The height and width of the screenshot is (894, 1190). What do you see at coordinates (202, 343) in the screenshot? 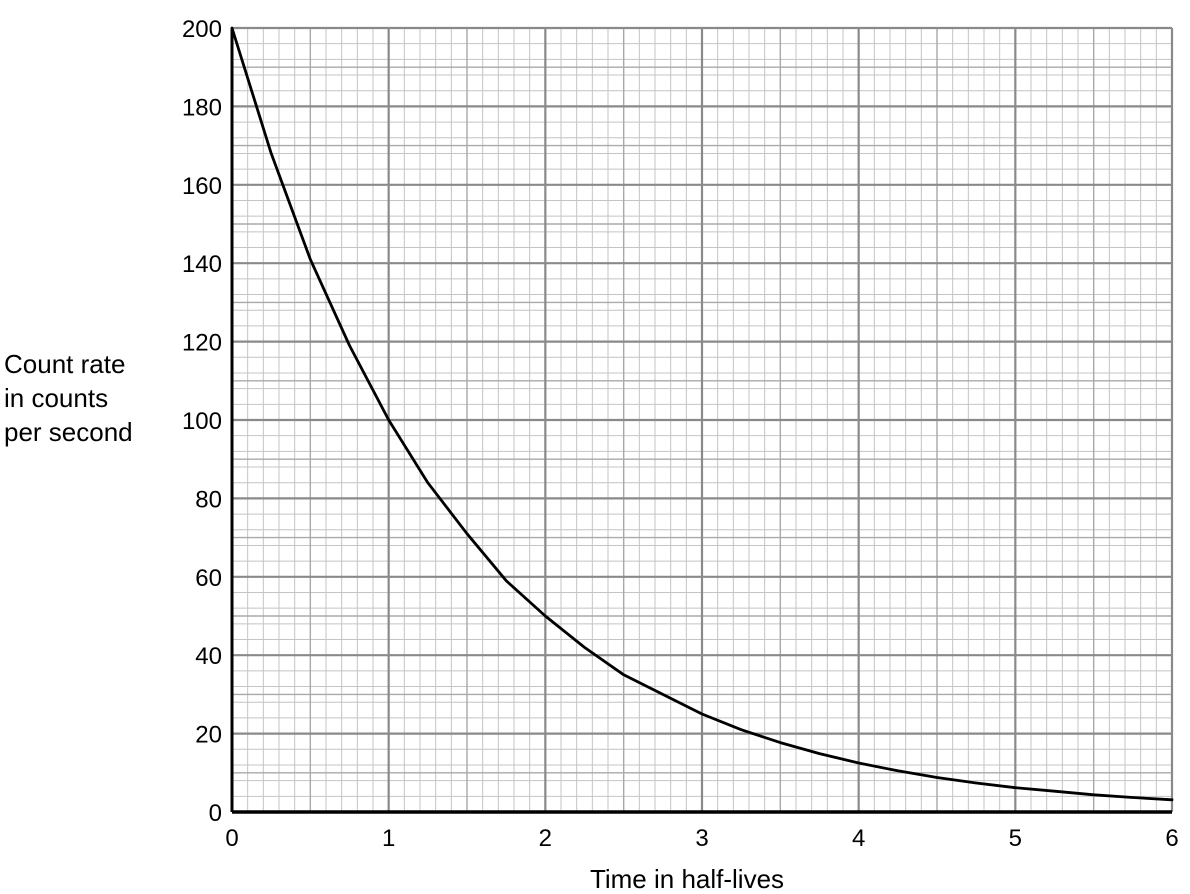
I see `y-tick-label: 120` at bounding box center [202, 343].